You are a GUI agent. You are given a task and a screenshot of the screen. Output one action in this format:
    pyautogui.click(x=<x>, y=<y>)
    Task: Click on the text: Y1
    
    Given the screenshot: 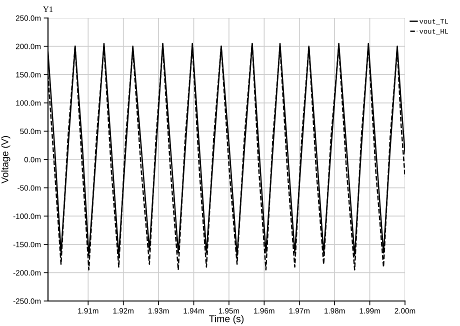 What is the action you would take?
    pyautogui.click(x=48, y=9)
    